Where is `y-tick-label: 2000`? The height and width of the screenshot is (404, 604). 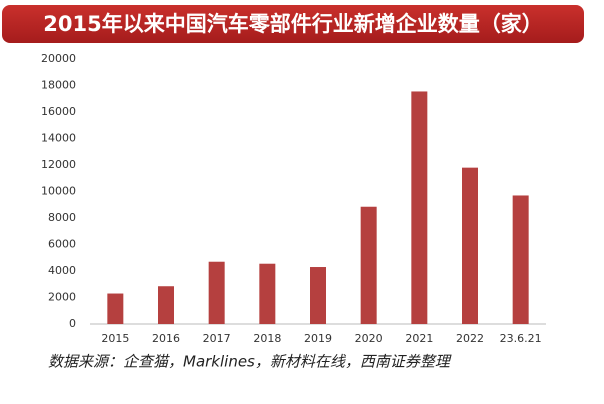
y-tick-label: 2000 is located at coordinates (62, 297).